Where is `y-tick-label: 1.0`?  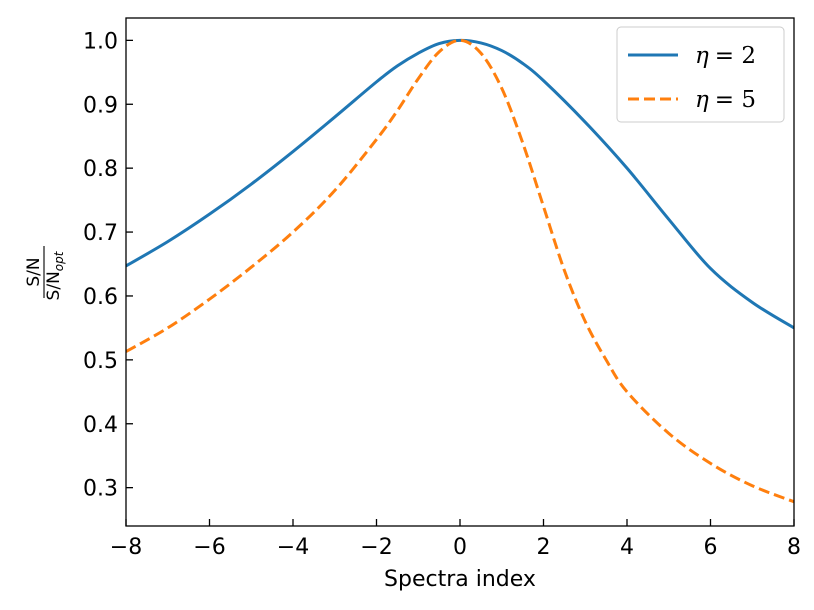
y-tick-label: 1.0 is located at coordinates (100, 41).